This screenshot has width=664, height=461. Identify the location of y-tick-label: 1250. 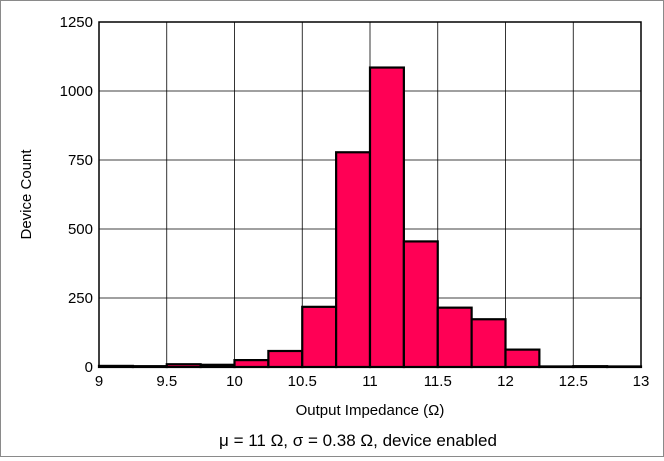
(76, 22).